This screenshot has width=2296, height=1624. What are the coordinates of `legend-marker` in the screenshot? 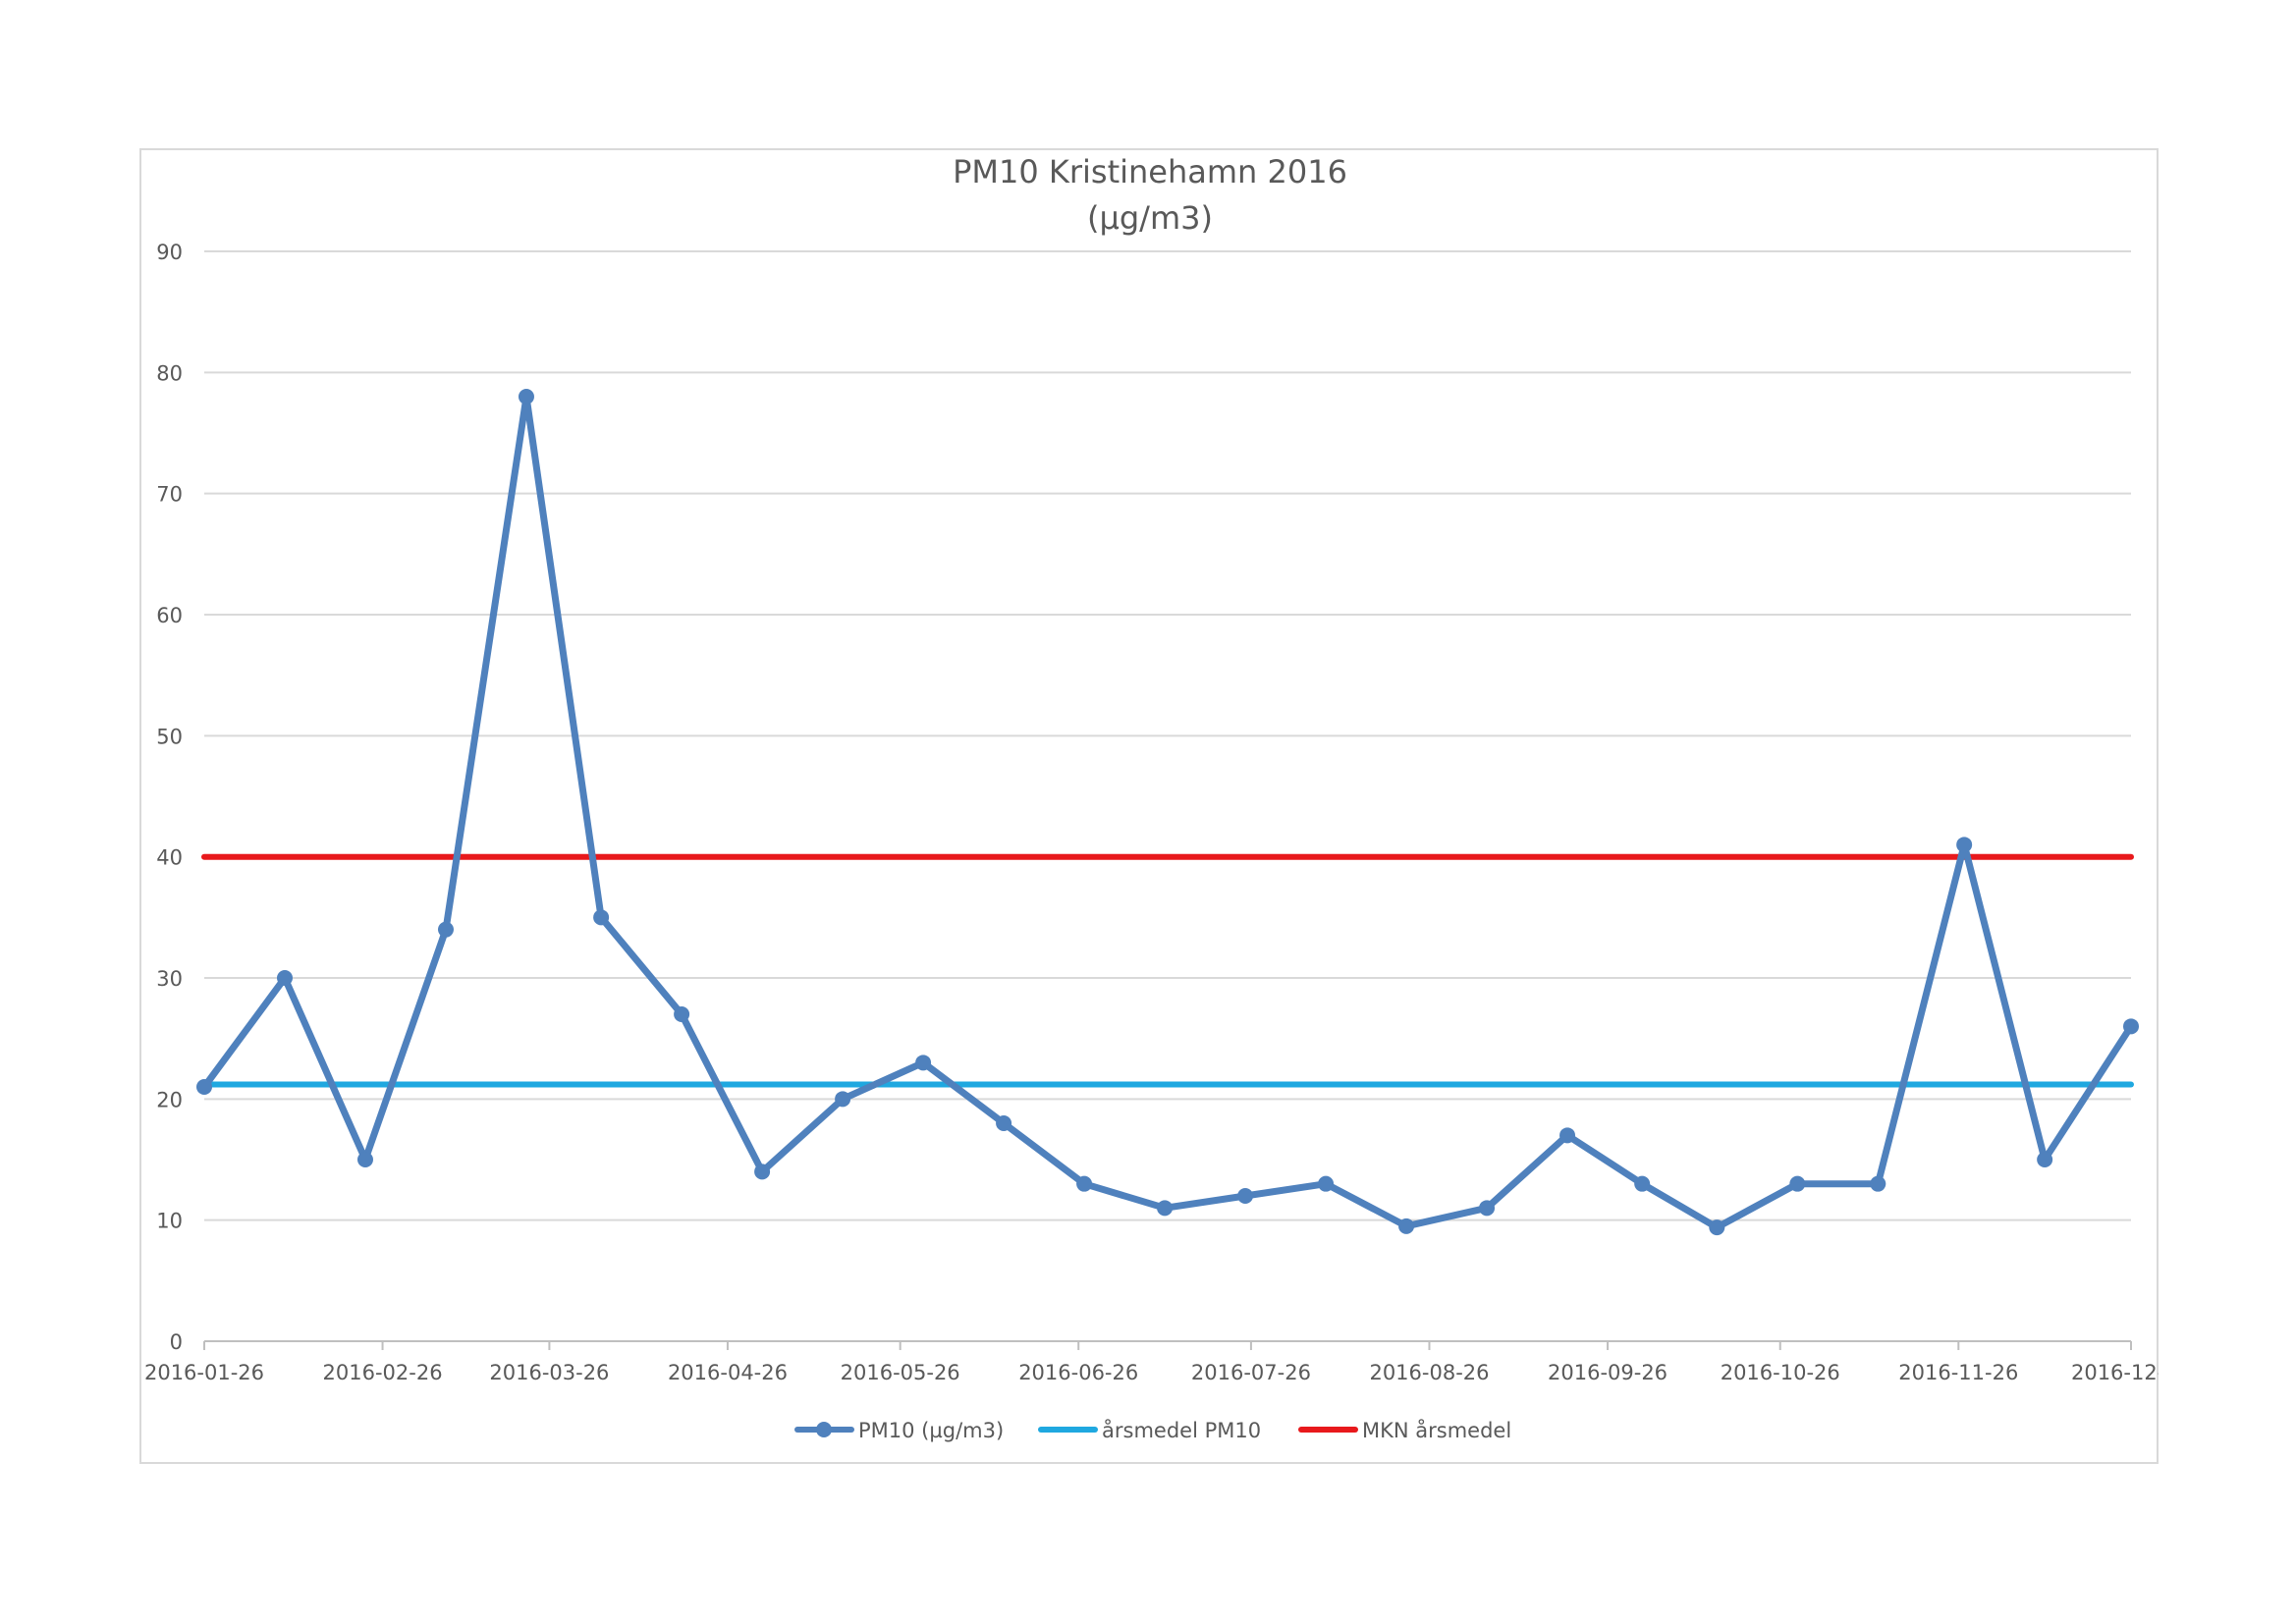 It's located at (824, 1429).